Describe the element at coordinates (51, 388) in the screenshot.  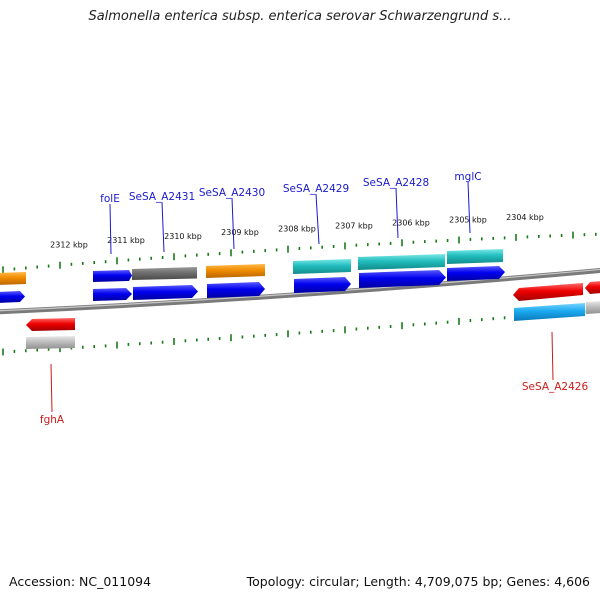
I see `leader-fghA` at that location.